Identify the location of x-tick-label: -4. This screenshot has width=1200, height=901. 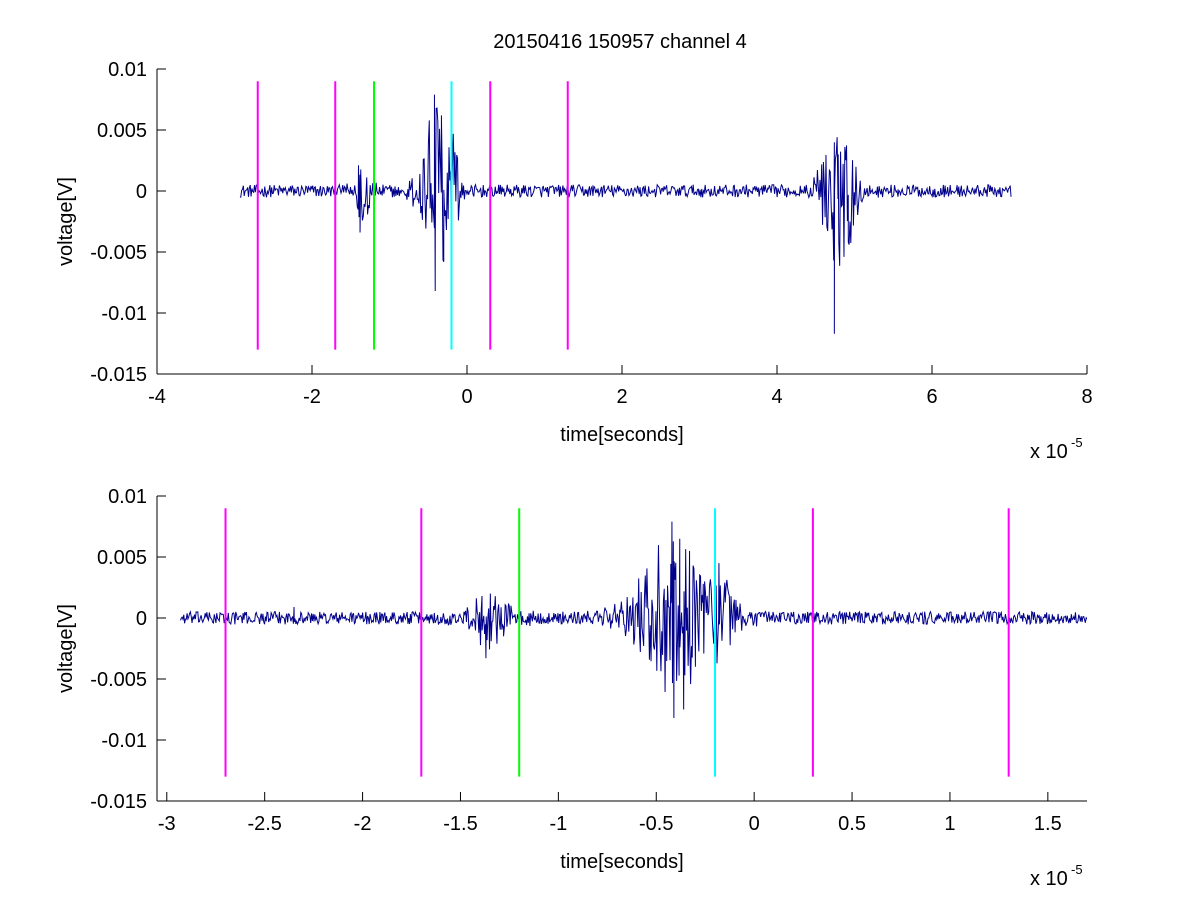
(157, 397).